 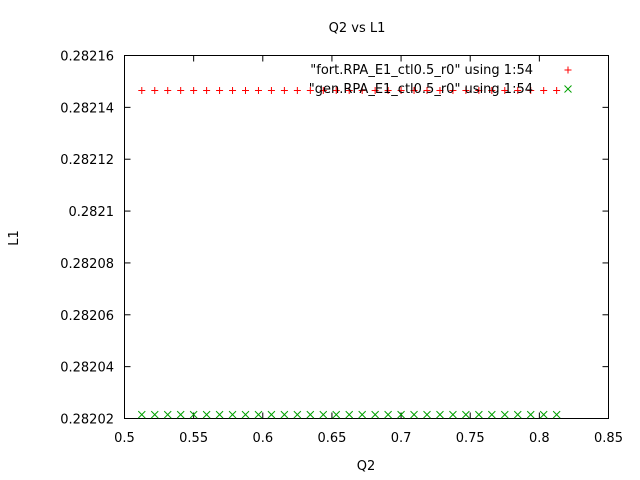 What do you see at coordinates (14, 238) in the screenshot?
I see `y-axis-label: L1` at bounding box center [14, 238].